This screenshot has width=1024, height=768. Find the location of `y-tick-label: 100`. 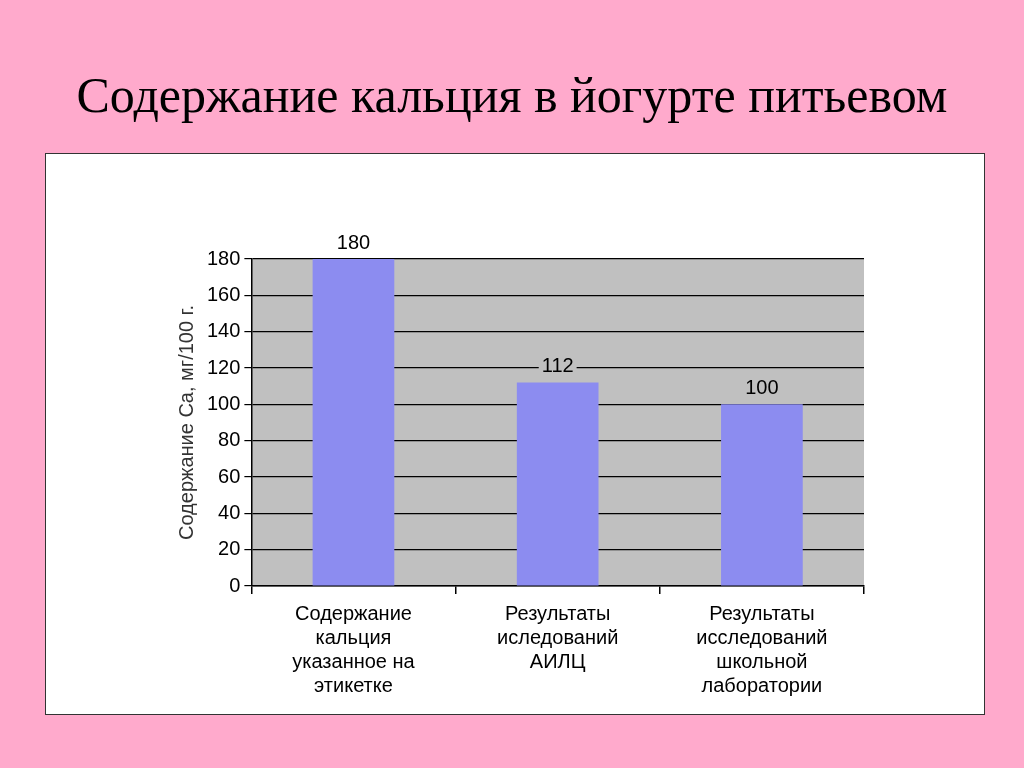

y-tick-label: 100 is located at coordinates (223, 402).